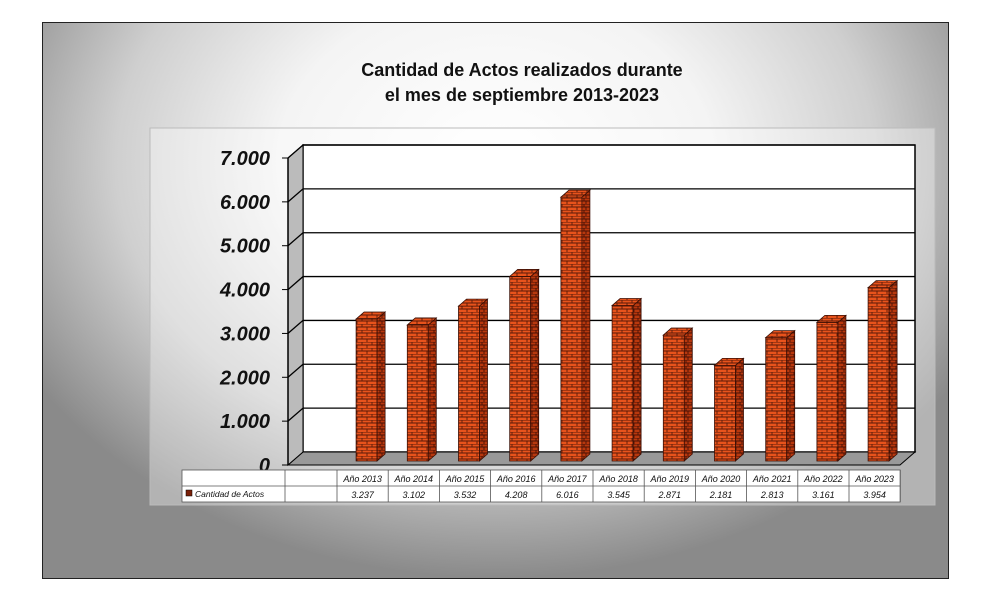 The width and height of the screenshot is (992, 606). Describe the element at coordinates (521, 70) in the screenshot. I see `chart-title: Cantidad de Actos realizados durante` at that location.